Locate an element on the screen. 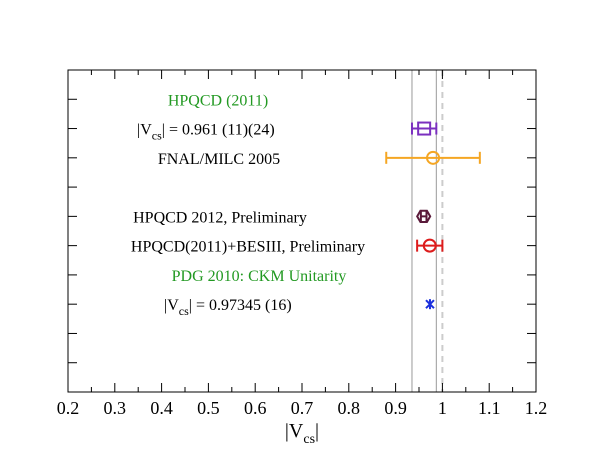 The image size is (602, 465). data-points is located at coordinates (433, 215).